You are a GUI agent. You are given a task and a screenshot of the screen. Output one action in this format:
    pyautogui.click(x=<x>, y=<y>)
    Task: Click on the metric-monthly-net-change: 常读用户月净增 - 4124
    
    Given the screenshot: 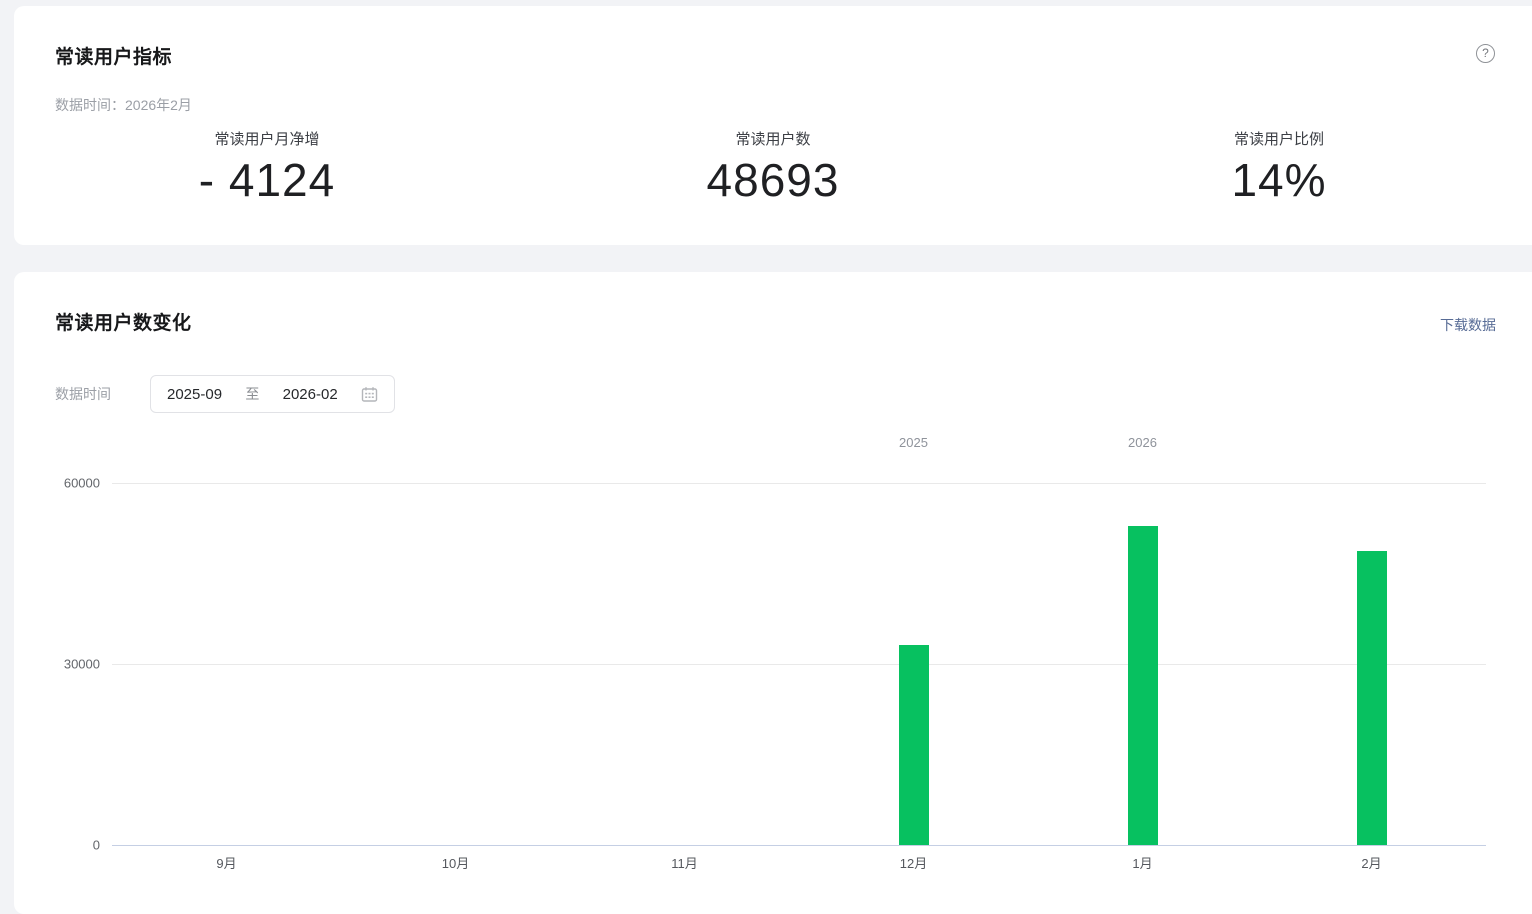 What is the action you would take?
    pyautogui.click(x=267, y=167)
    